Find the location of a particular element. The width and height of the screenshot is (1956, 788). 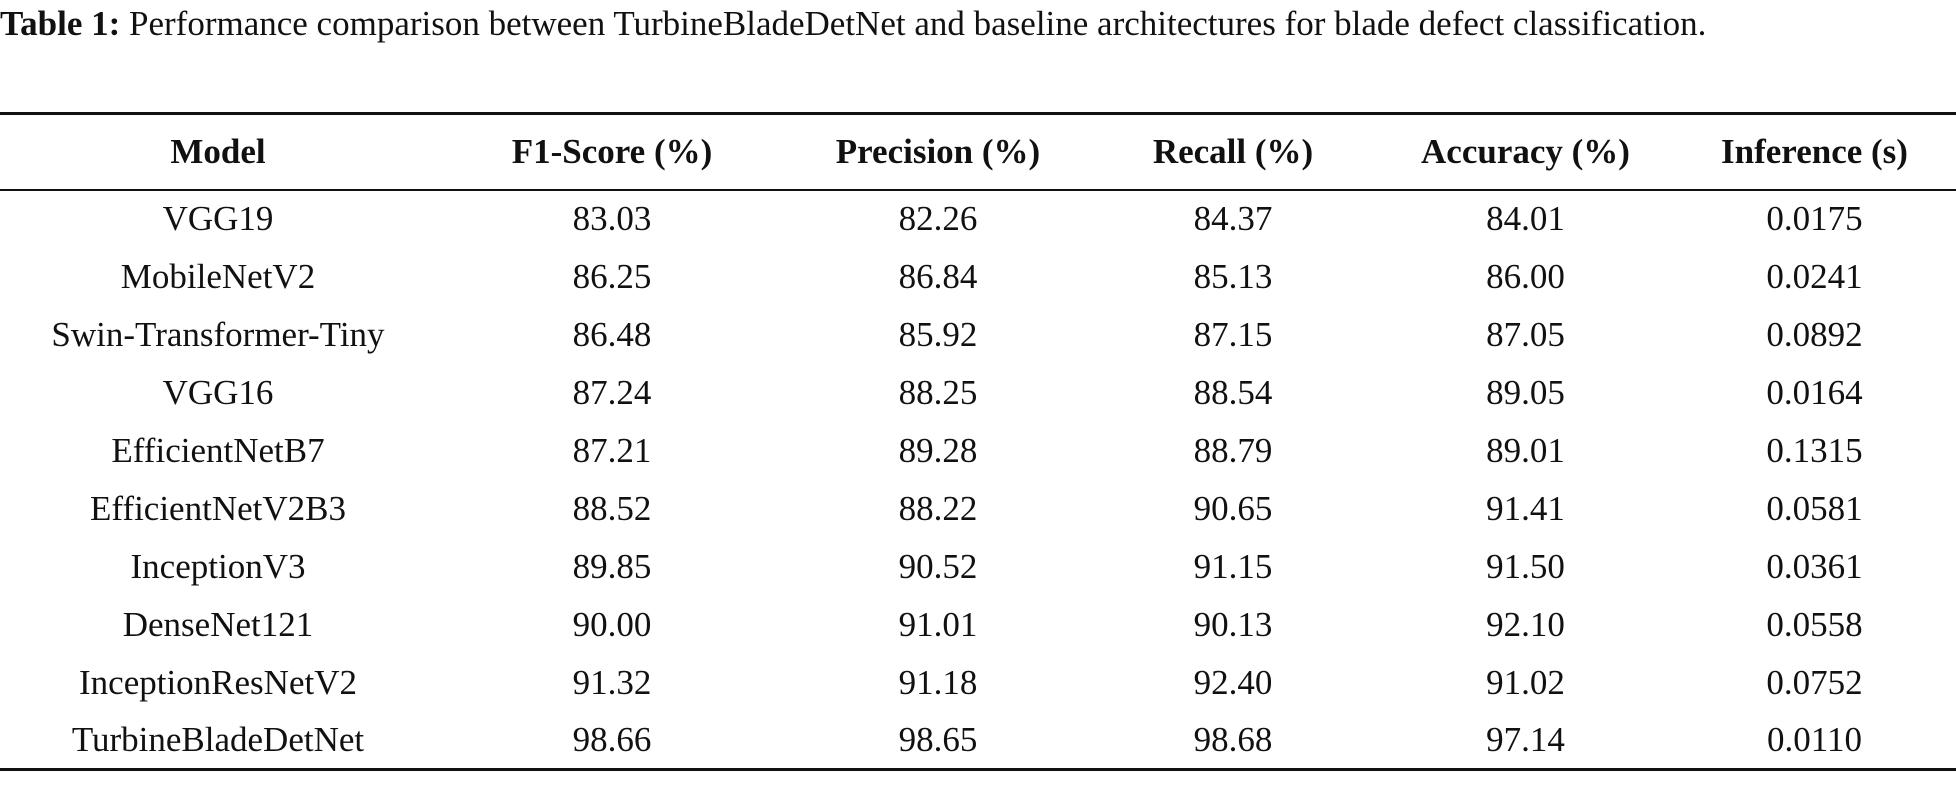

metric-cell: 86.48 is located at coordinates (612, 334).